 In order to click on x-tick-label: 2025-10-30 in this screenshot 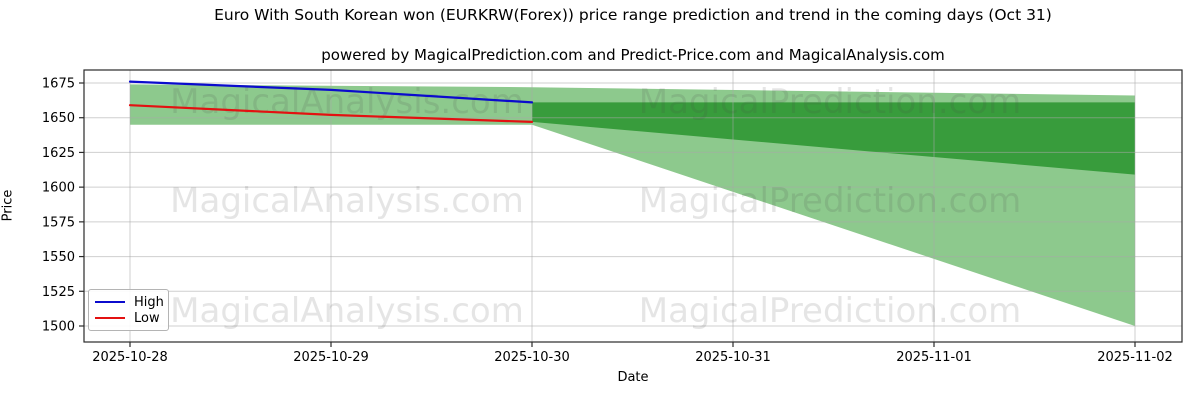, I will do `click(532, 357)`.